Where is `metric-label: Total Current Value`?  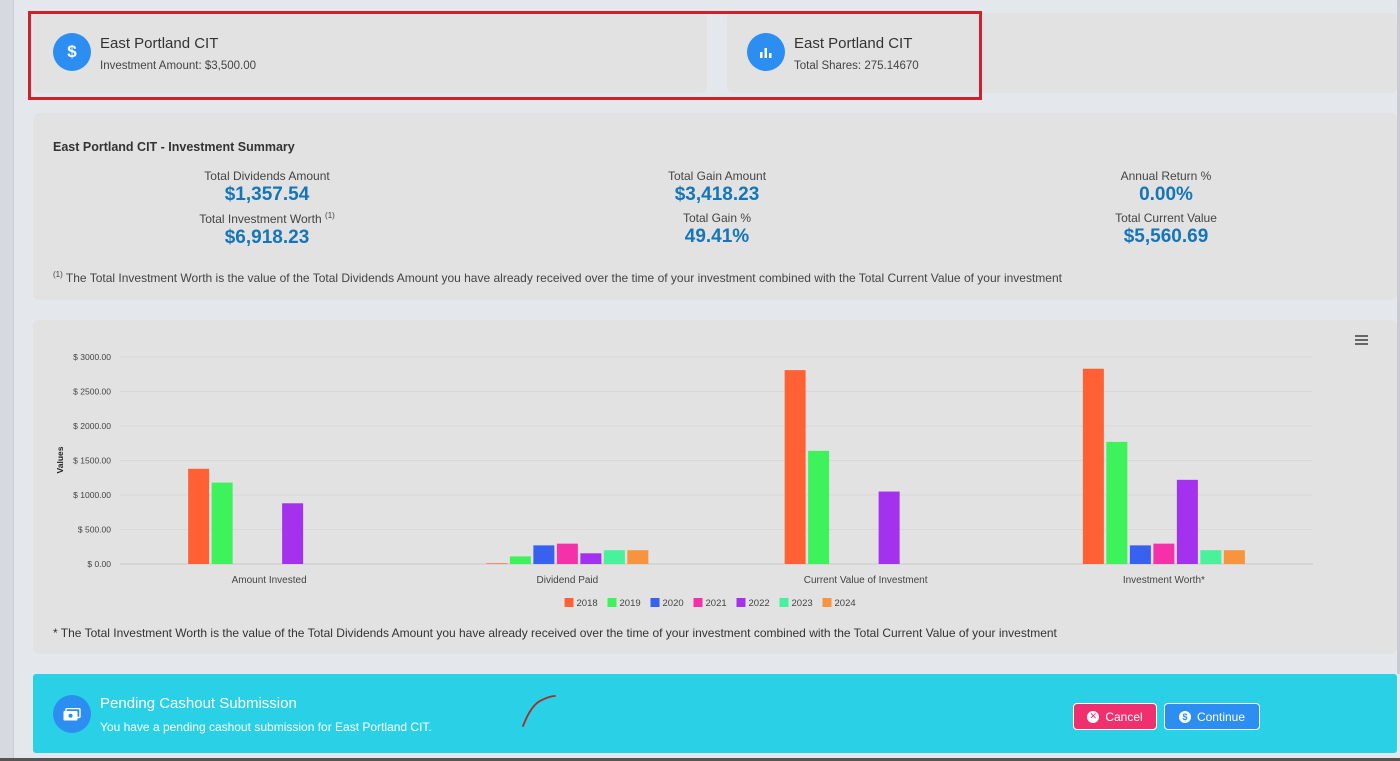 metric-label: Total Current Value is located at coordinates (1166, 218).